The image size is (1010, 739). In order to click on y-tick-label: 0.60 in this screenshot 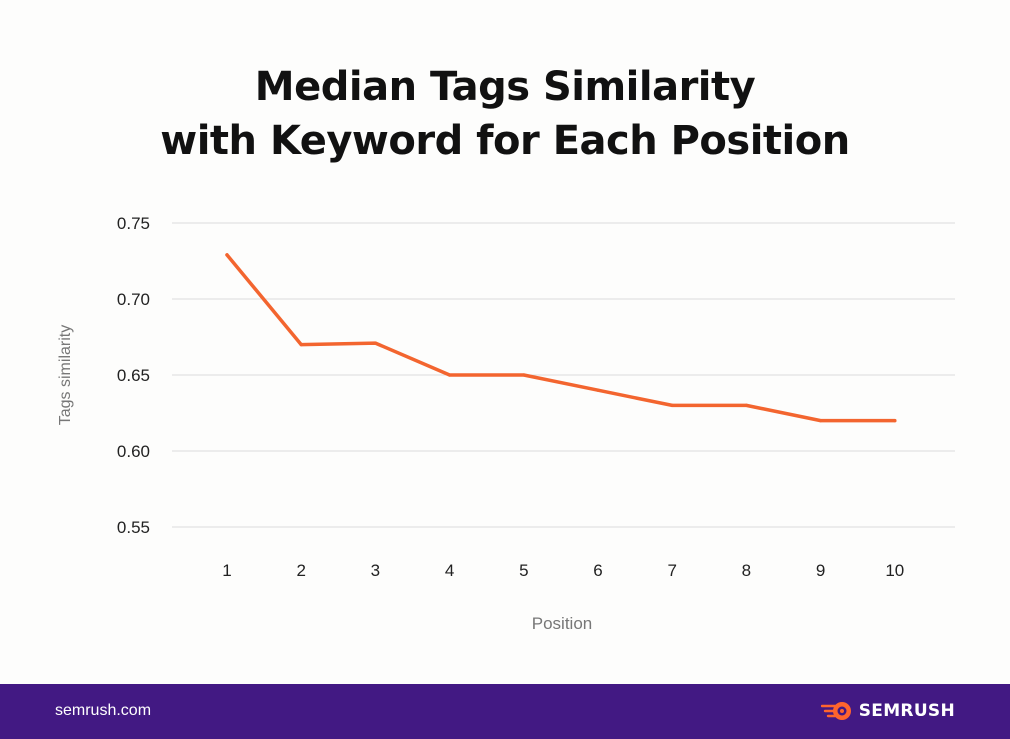, I will do `click(133, 451)`.